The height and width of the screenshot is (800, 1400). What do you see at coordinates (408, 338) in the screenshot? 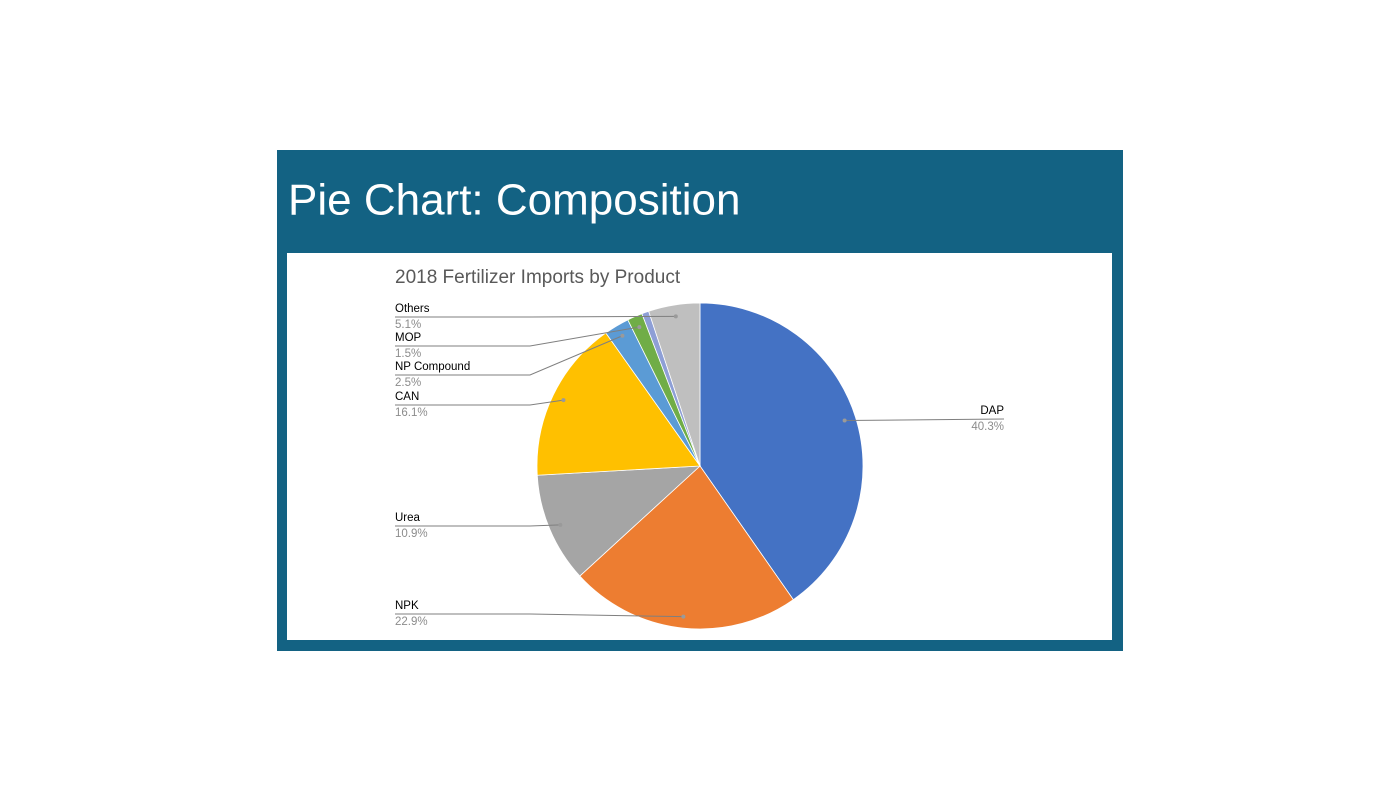
I see `slice-label: MOP` at bounding box center [408, 338].